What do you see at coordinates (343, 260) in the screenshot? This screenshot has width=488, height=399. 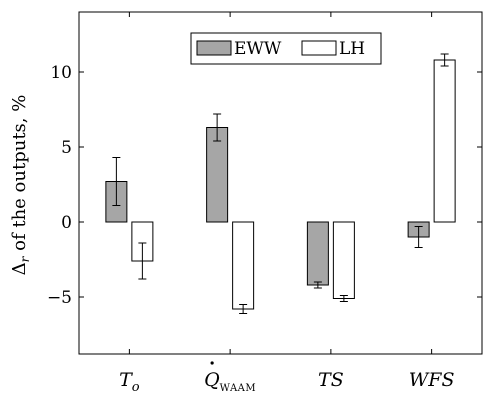 I see `bar-lh-ts` at bounding box center [343, 260].